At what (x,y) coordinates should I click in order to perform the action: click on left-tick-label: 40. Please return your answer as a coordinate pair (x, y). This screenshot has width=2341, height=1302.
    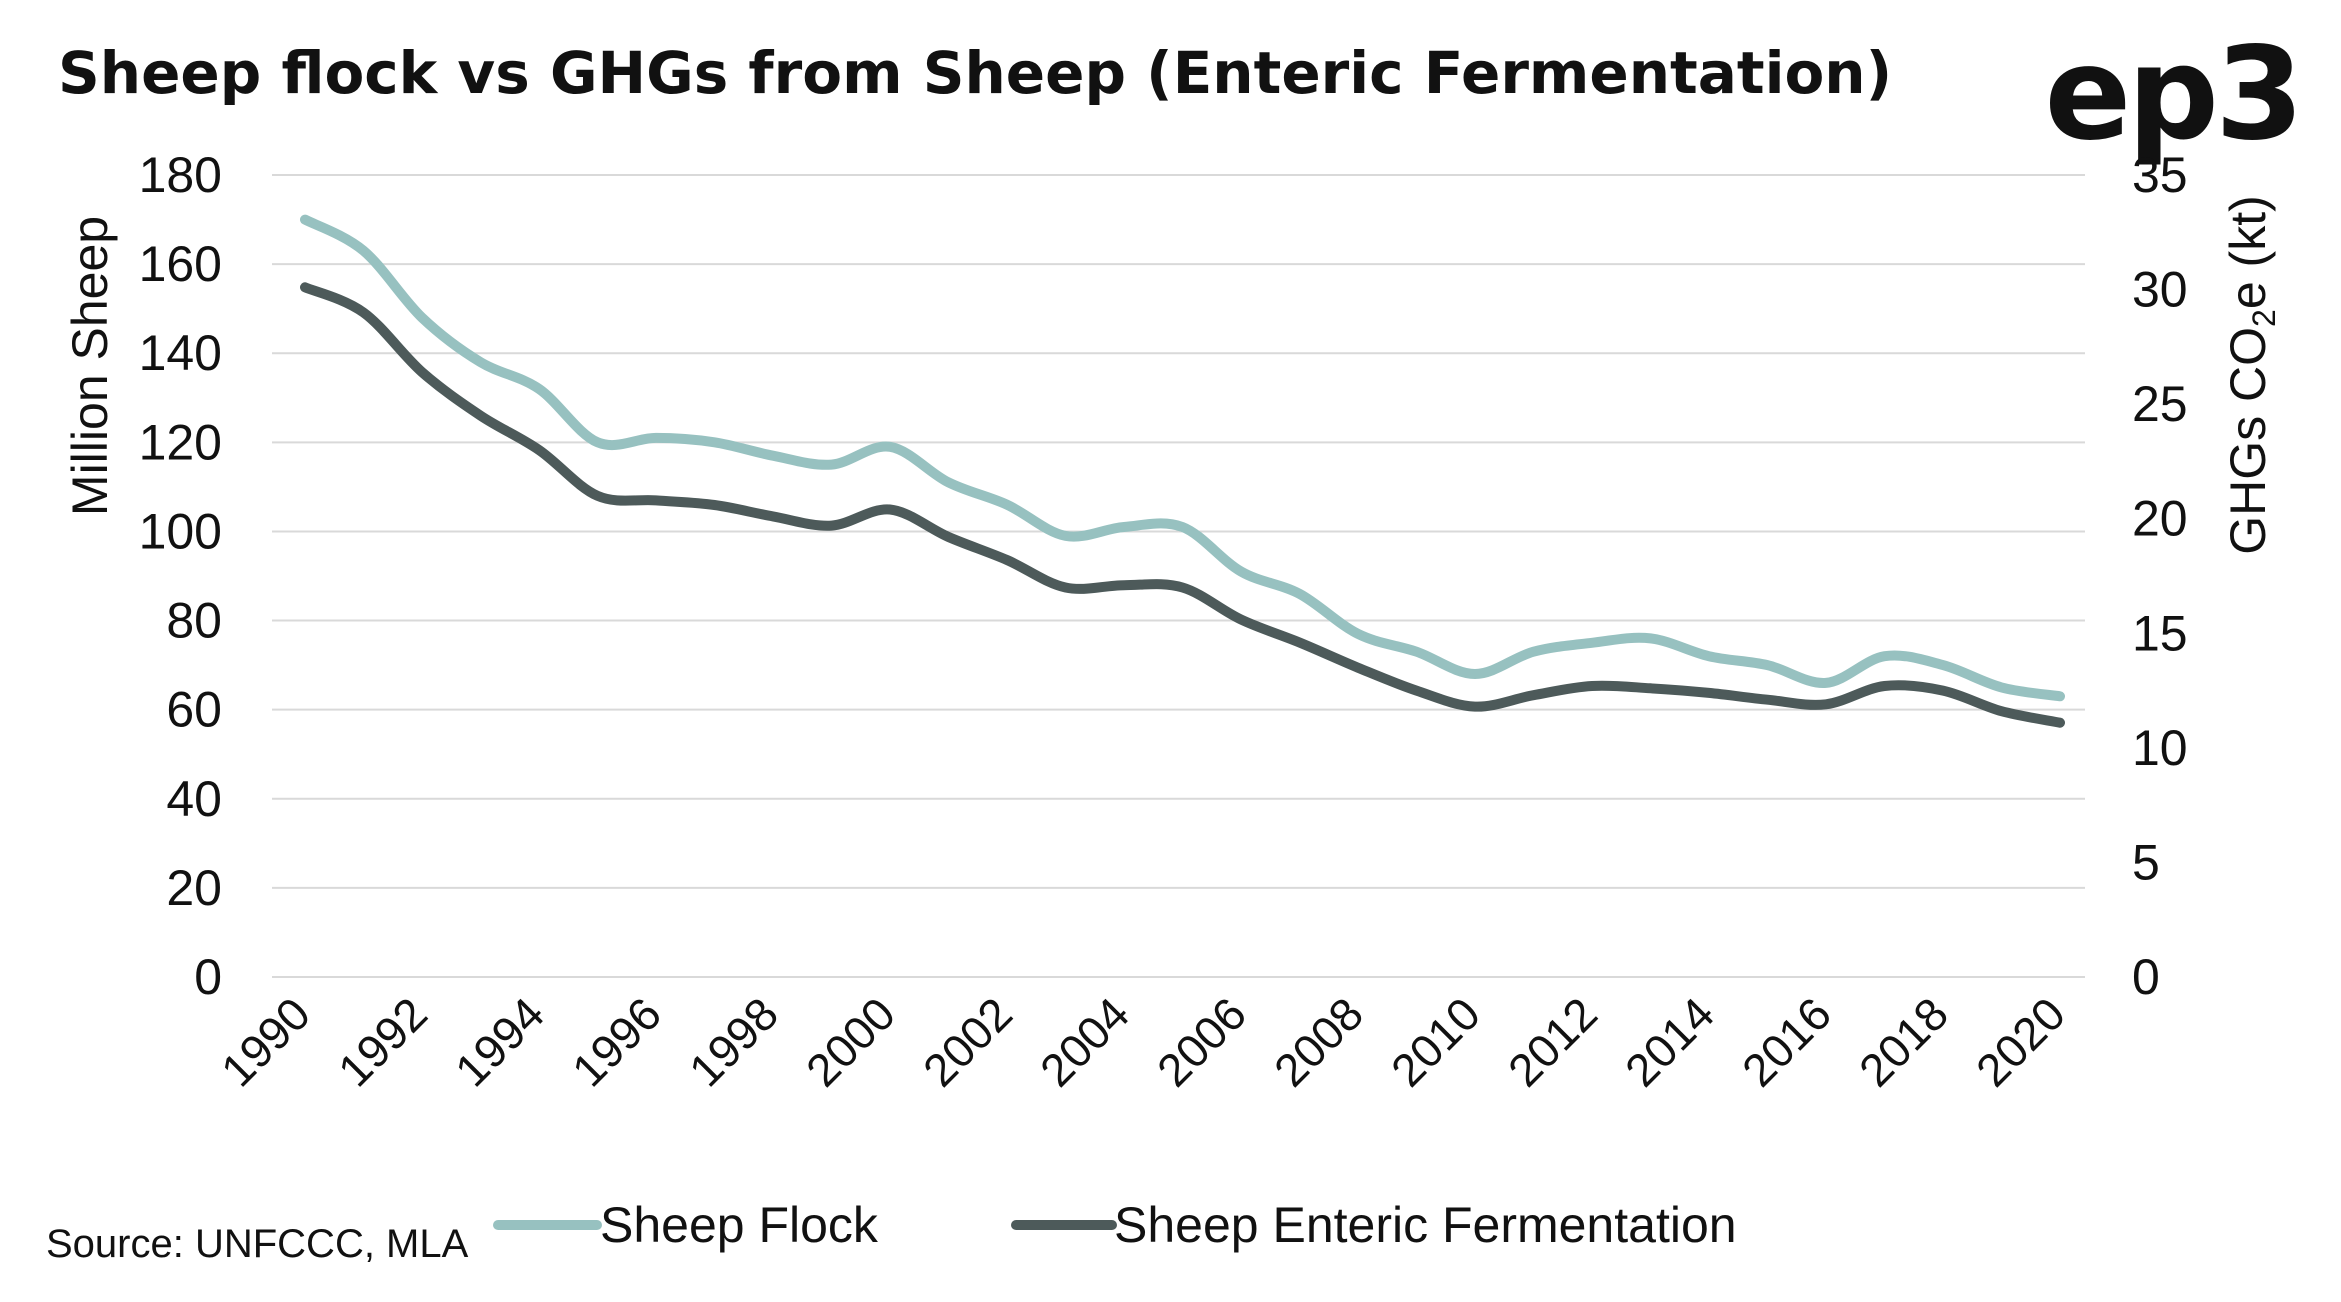
    Looking at the image, I should click on (194, 799).